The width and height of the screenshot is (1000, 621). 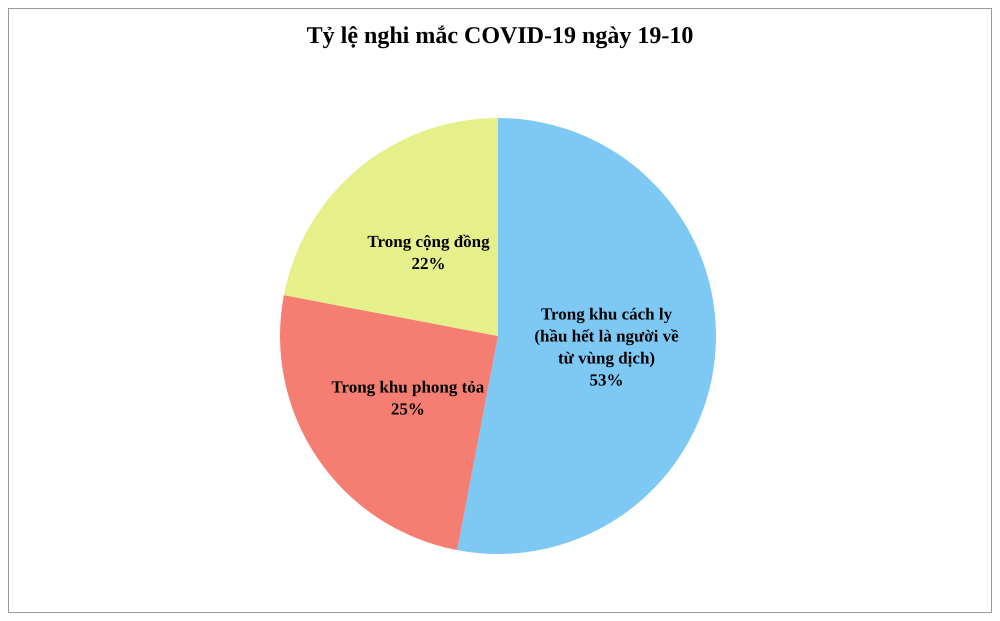 I want to click on chart-title: Tỷ lệ nghi mắc COVID-19 ngày 19-10, so click(x=500, y=36).